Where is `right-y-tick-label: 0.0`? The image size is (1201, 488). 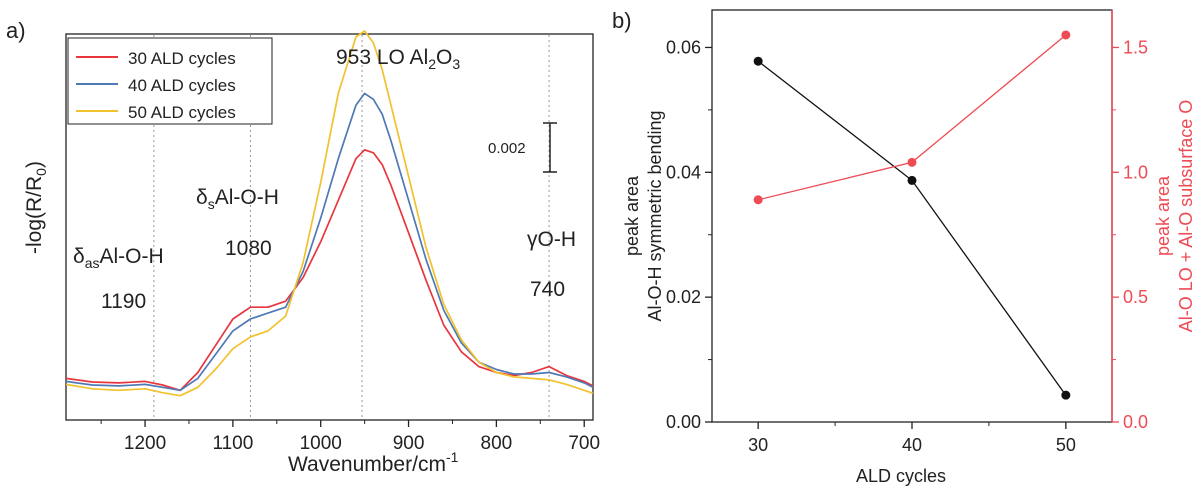
right-y-tick-label: 0.0 is located at coordinates (1135, 422).